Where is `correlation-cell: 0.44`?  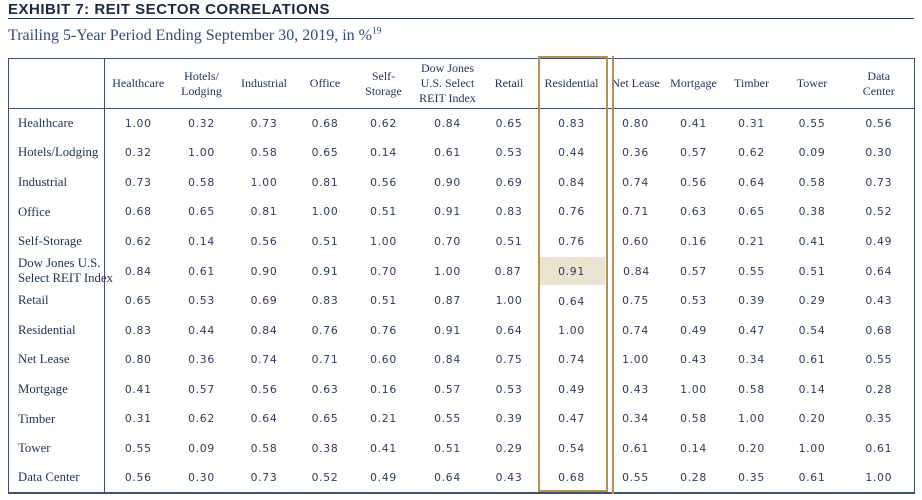
correlation-cell: 0.44 is located at coordinates (201, 330).